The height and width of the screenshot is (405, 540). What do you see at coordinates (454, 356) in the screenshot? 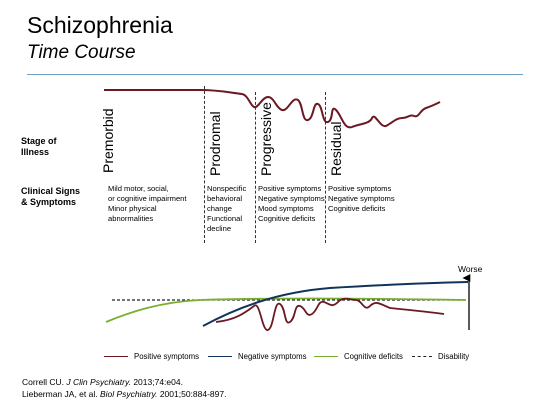
I see `legend-label: Disability` at bounding box center [454, 356].